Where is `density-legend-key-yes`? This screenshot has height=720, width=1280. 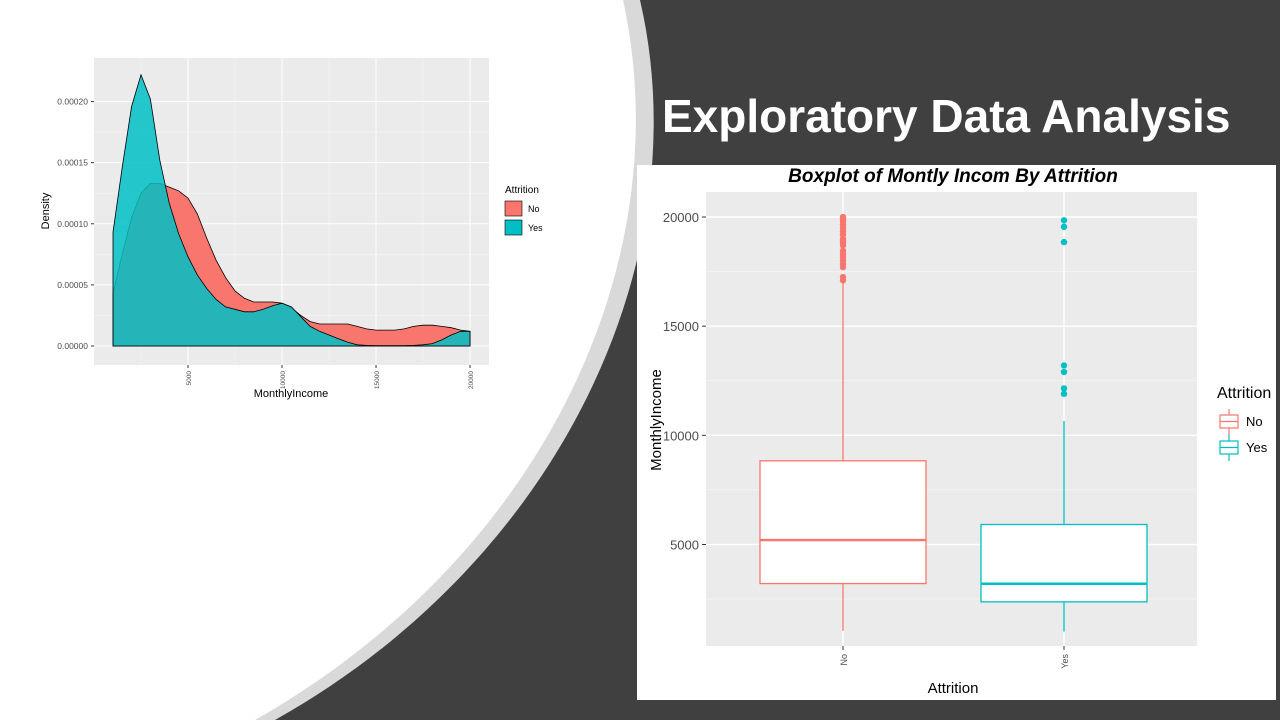 density-legend-key-yes is located at coordinates (513, 227).